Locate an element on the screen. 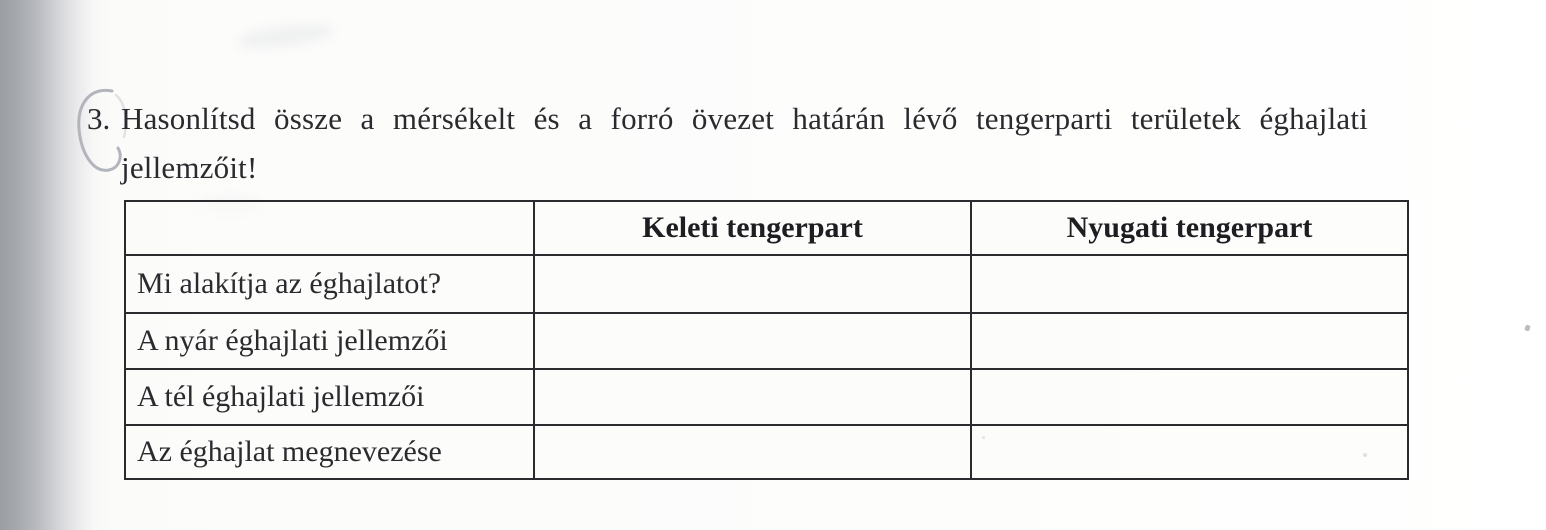  table-row: A tél éghajlati jellemzői is located at coordinates (766, 397).